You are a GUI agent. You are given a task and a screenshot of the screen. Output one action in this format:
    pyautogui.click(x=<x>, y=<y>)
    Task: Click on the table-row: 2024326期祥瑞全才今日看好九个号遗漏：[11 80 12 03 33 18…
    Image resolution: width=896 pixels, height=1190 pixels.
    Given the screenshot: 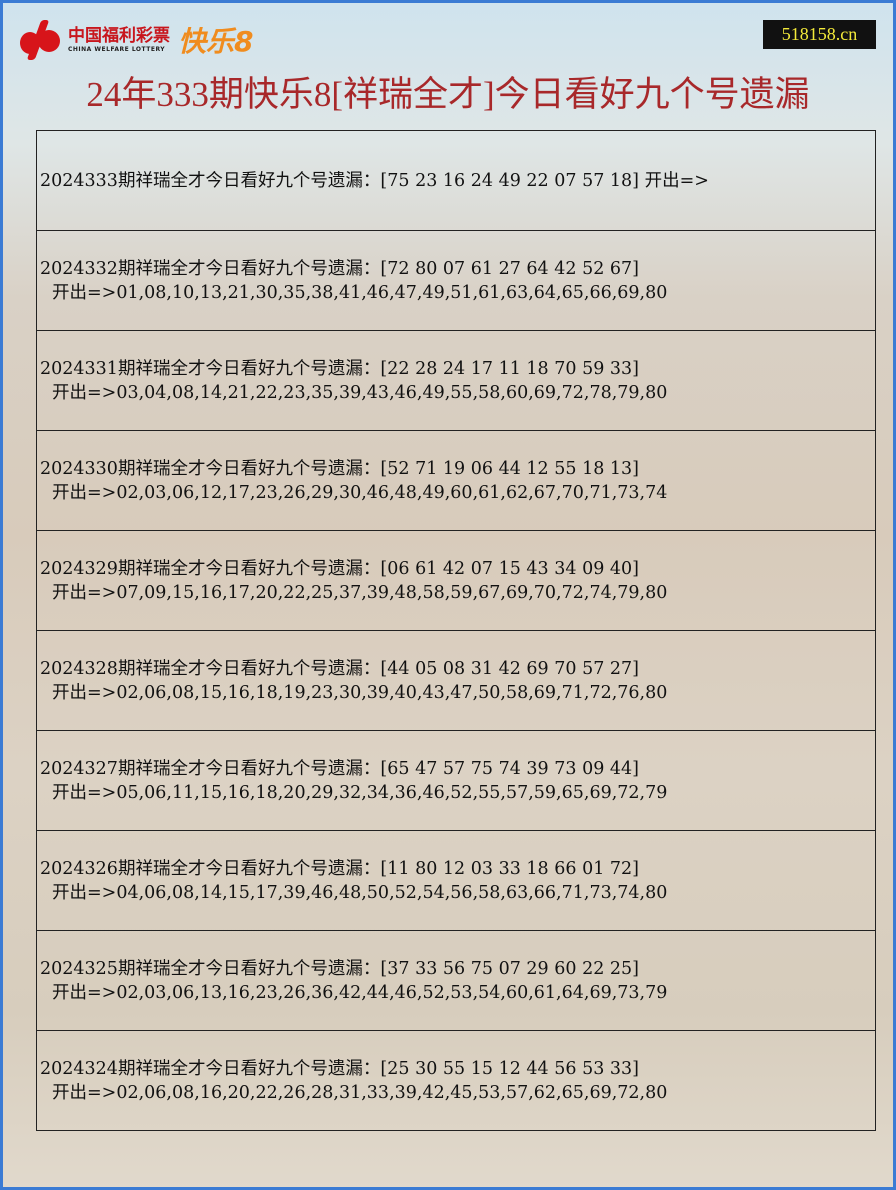 What is the action you would take?
    pyautogui.click(x=456, y=881)
    